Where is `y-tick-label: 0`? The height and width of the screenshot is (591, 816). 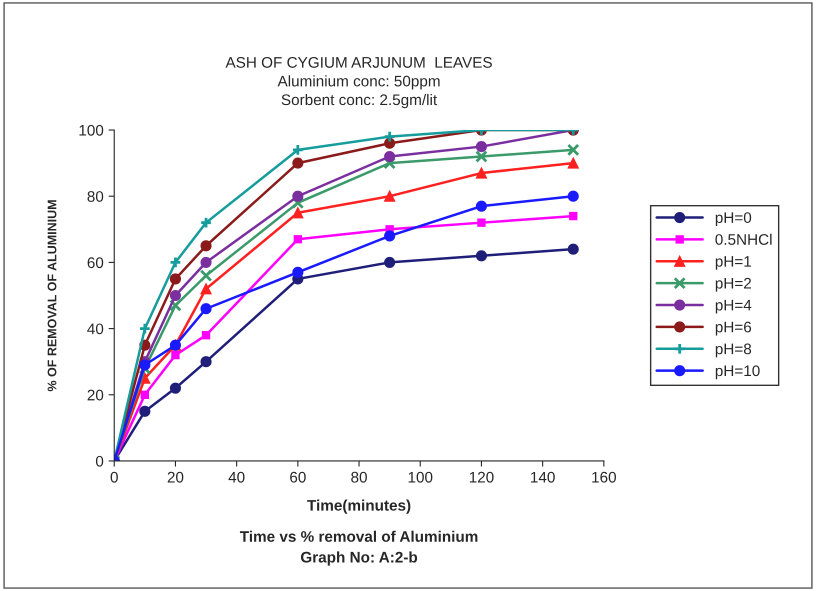 y-tick-label: 0 is located at coordinates (100, 461).